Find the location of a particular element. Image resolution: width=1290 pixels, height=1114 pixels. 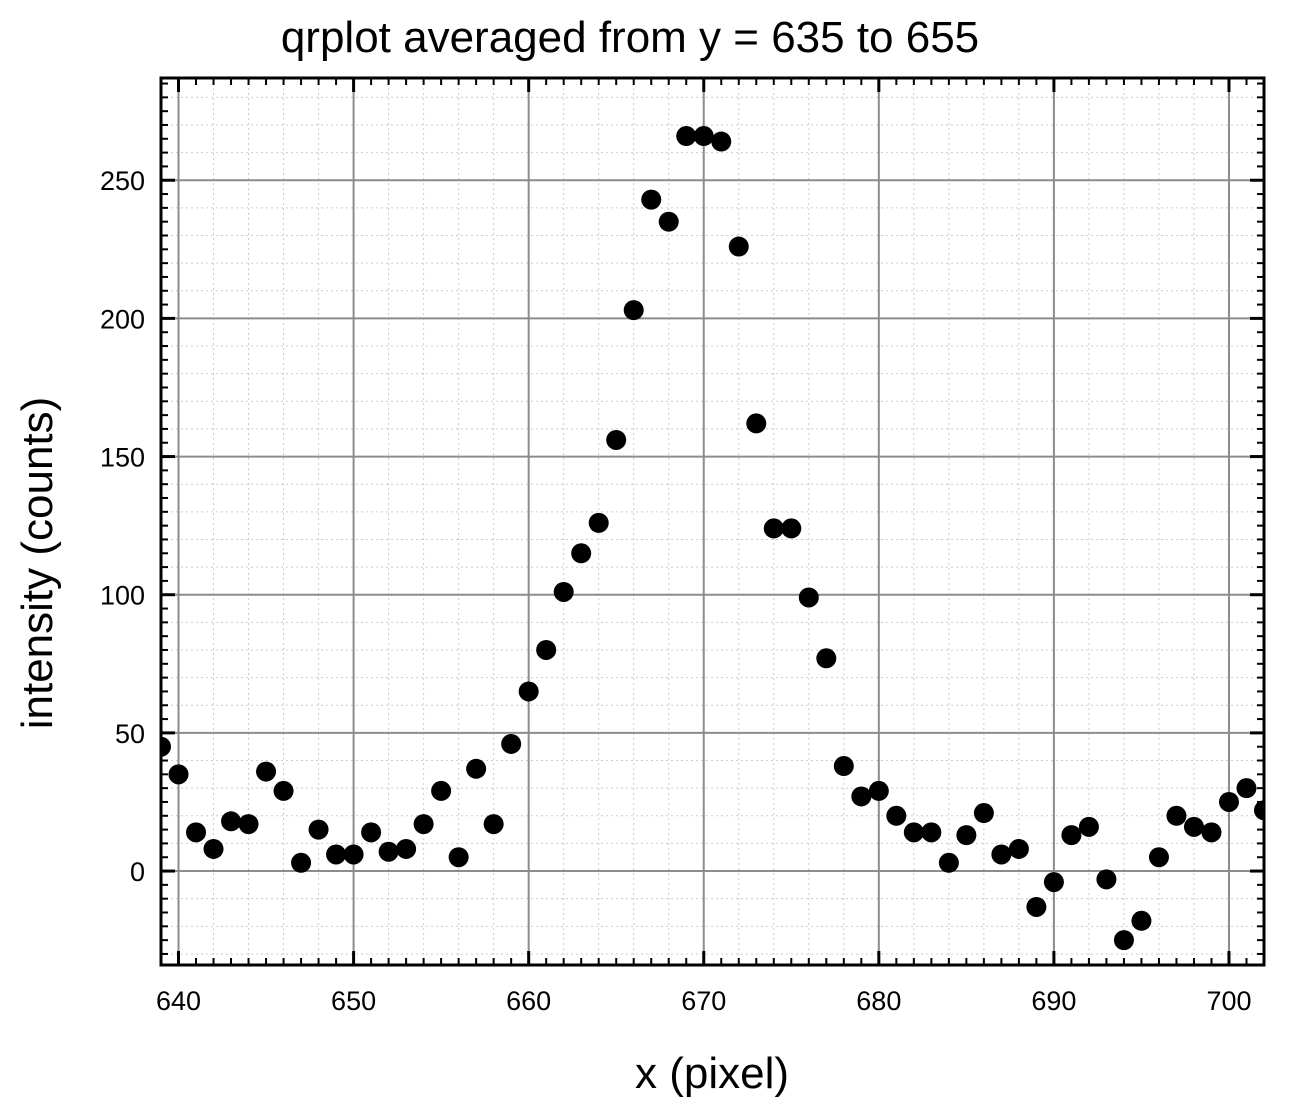

y-tick-label: 0 is located at coordinates (137, 872).